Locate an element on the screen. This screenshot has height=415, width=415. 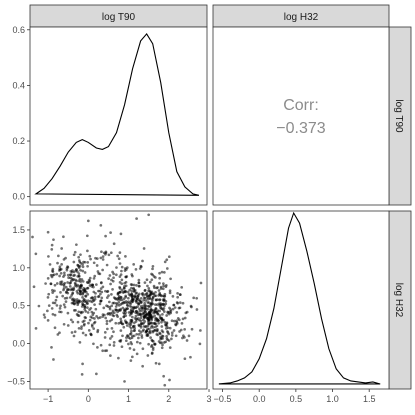
y-axis-t90-tick-label: 0.4 is located at coordinates (18, 85).